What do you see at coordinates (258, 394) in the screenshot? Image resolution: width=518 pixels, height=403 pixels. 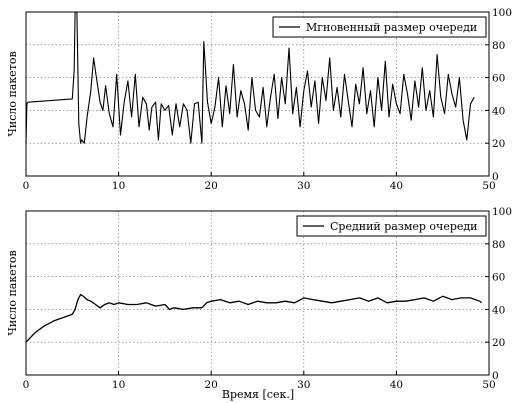 I see `x-axis-label: Время [сек.]` at bounding box center [258, 394].